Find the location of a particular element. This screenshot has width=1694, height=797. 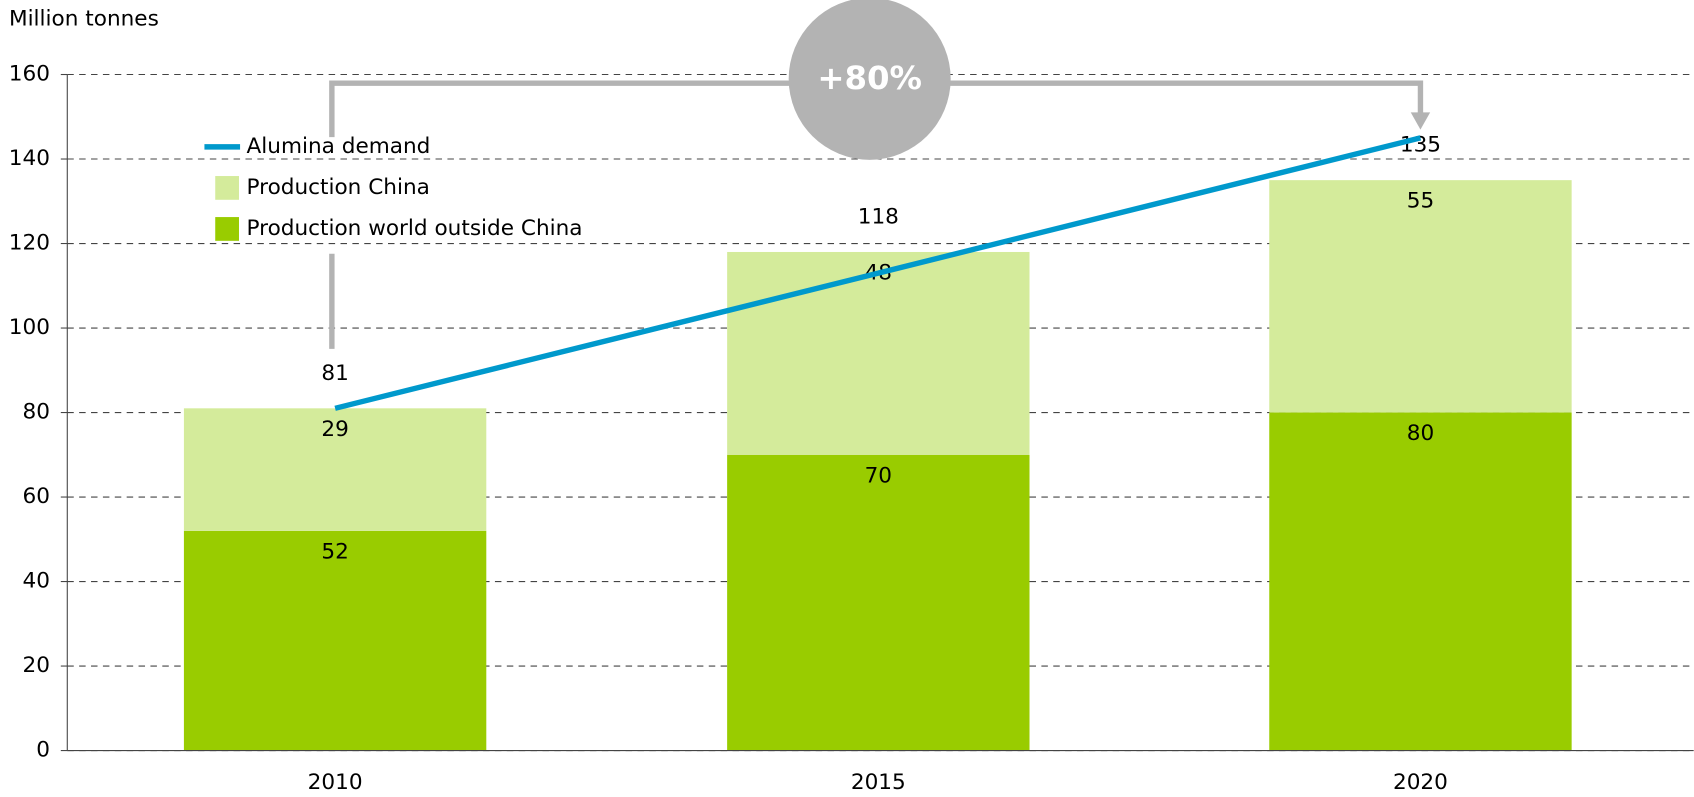

y-tick-label: 0 is located at coordinates (43, 750).